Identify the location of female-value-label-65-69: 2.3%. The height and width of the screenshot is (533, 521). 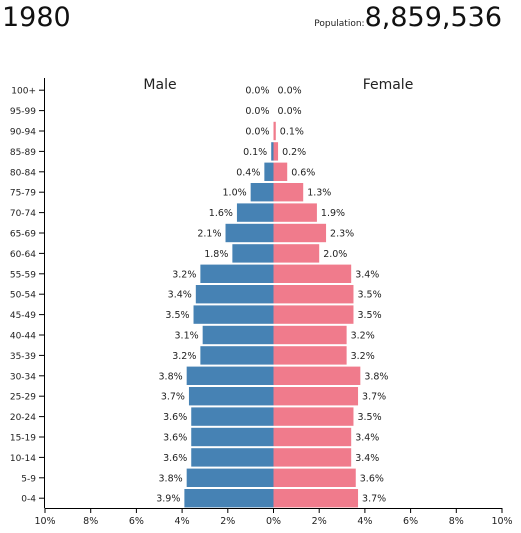
(342, 234).